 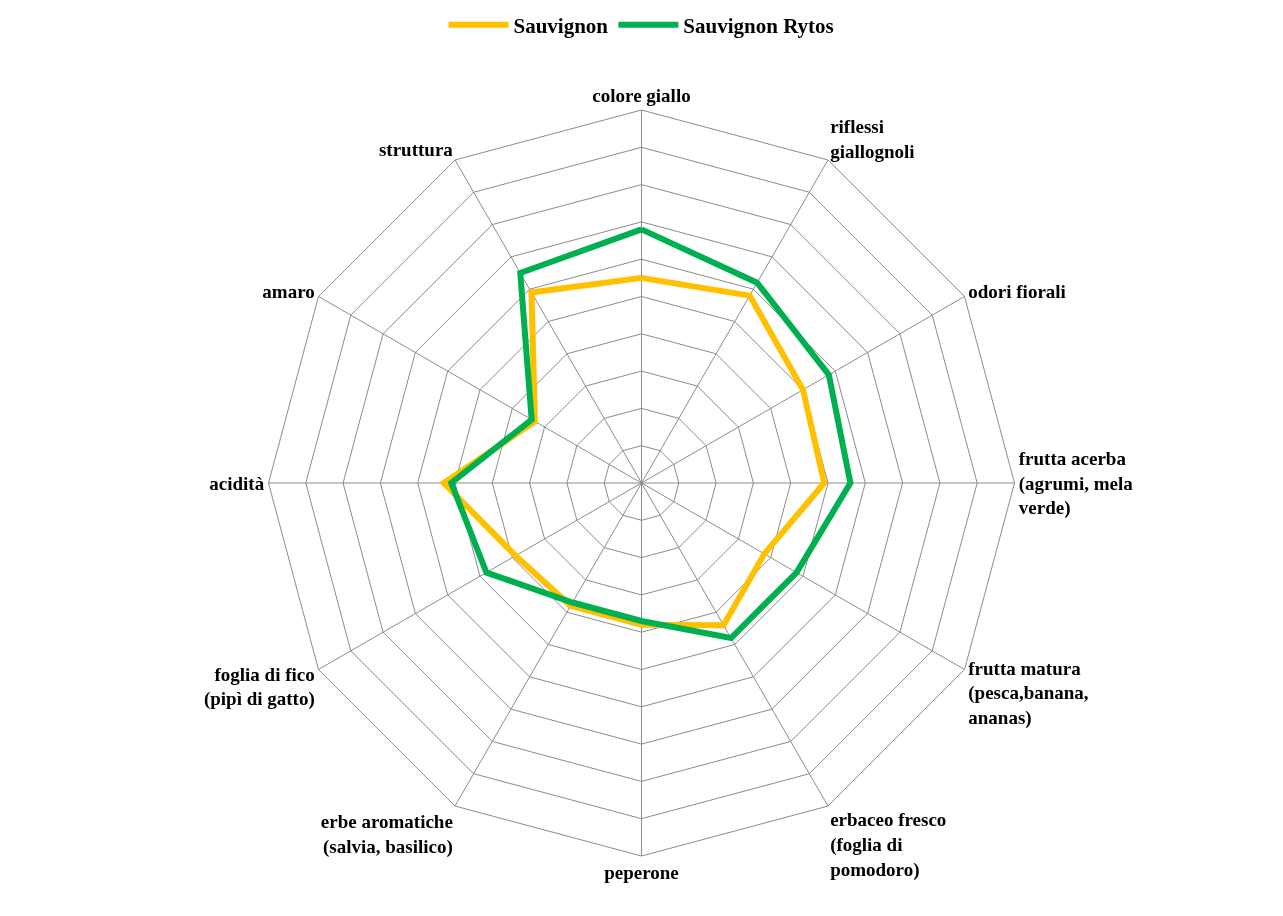 I want to click on spoke-label: amaro, so click(x=288, y=292).